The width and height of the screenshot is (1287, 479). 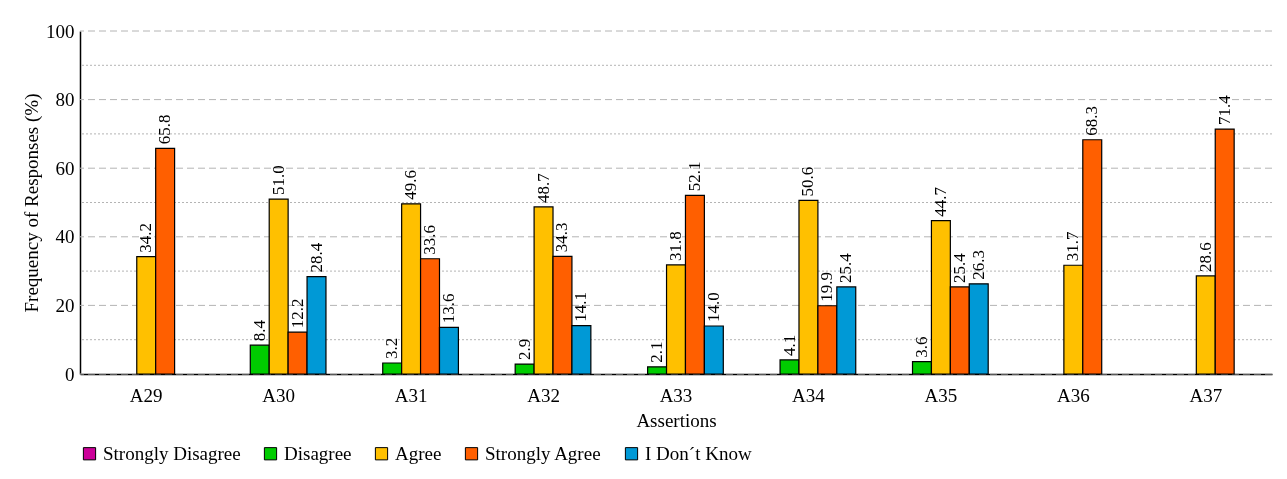 I want to click on x-tick-label: A33, so click(x=676, y=395).